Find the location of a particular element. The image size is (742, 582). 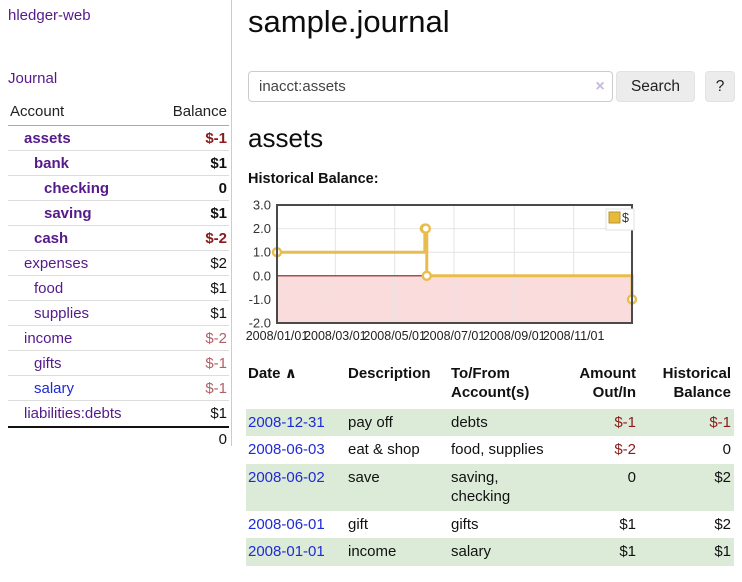

svg-text: 0.0 is located at coordinates (262, 275).